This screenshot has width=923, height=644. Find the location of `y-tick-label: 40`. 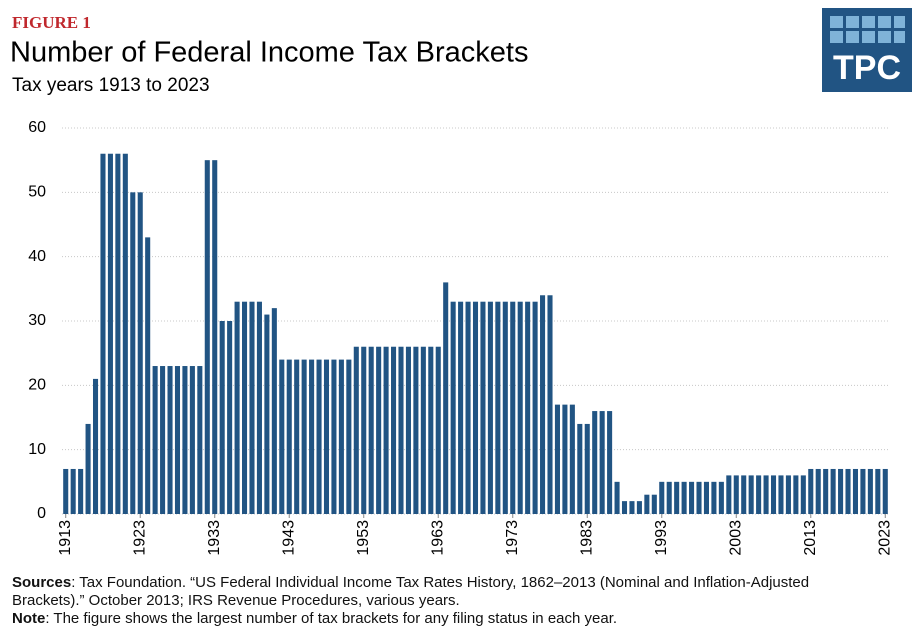

y-tick-label: 40 is located at coordinates (37, 256).